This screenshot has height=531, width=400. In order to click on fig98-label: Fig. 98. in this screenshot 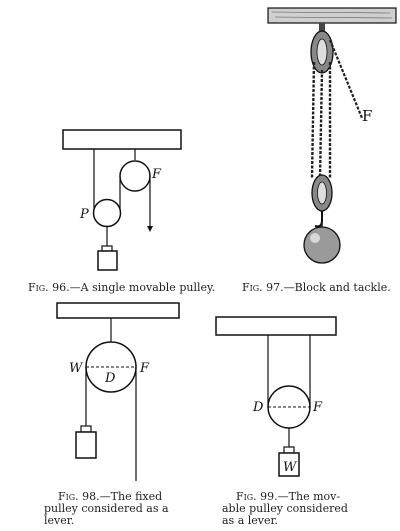, I will do `click(79, 496)`.